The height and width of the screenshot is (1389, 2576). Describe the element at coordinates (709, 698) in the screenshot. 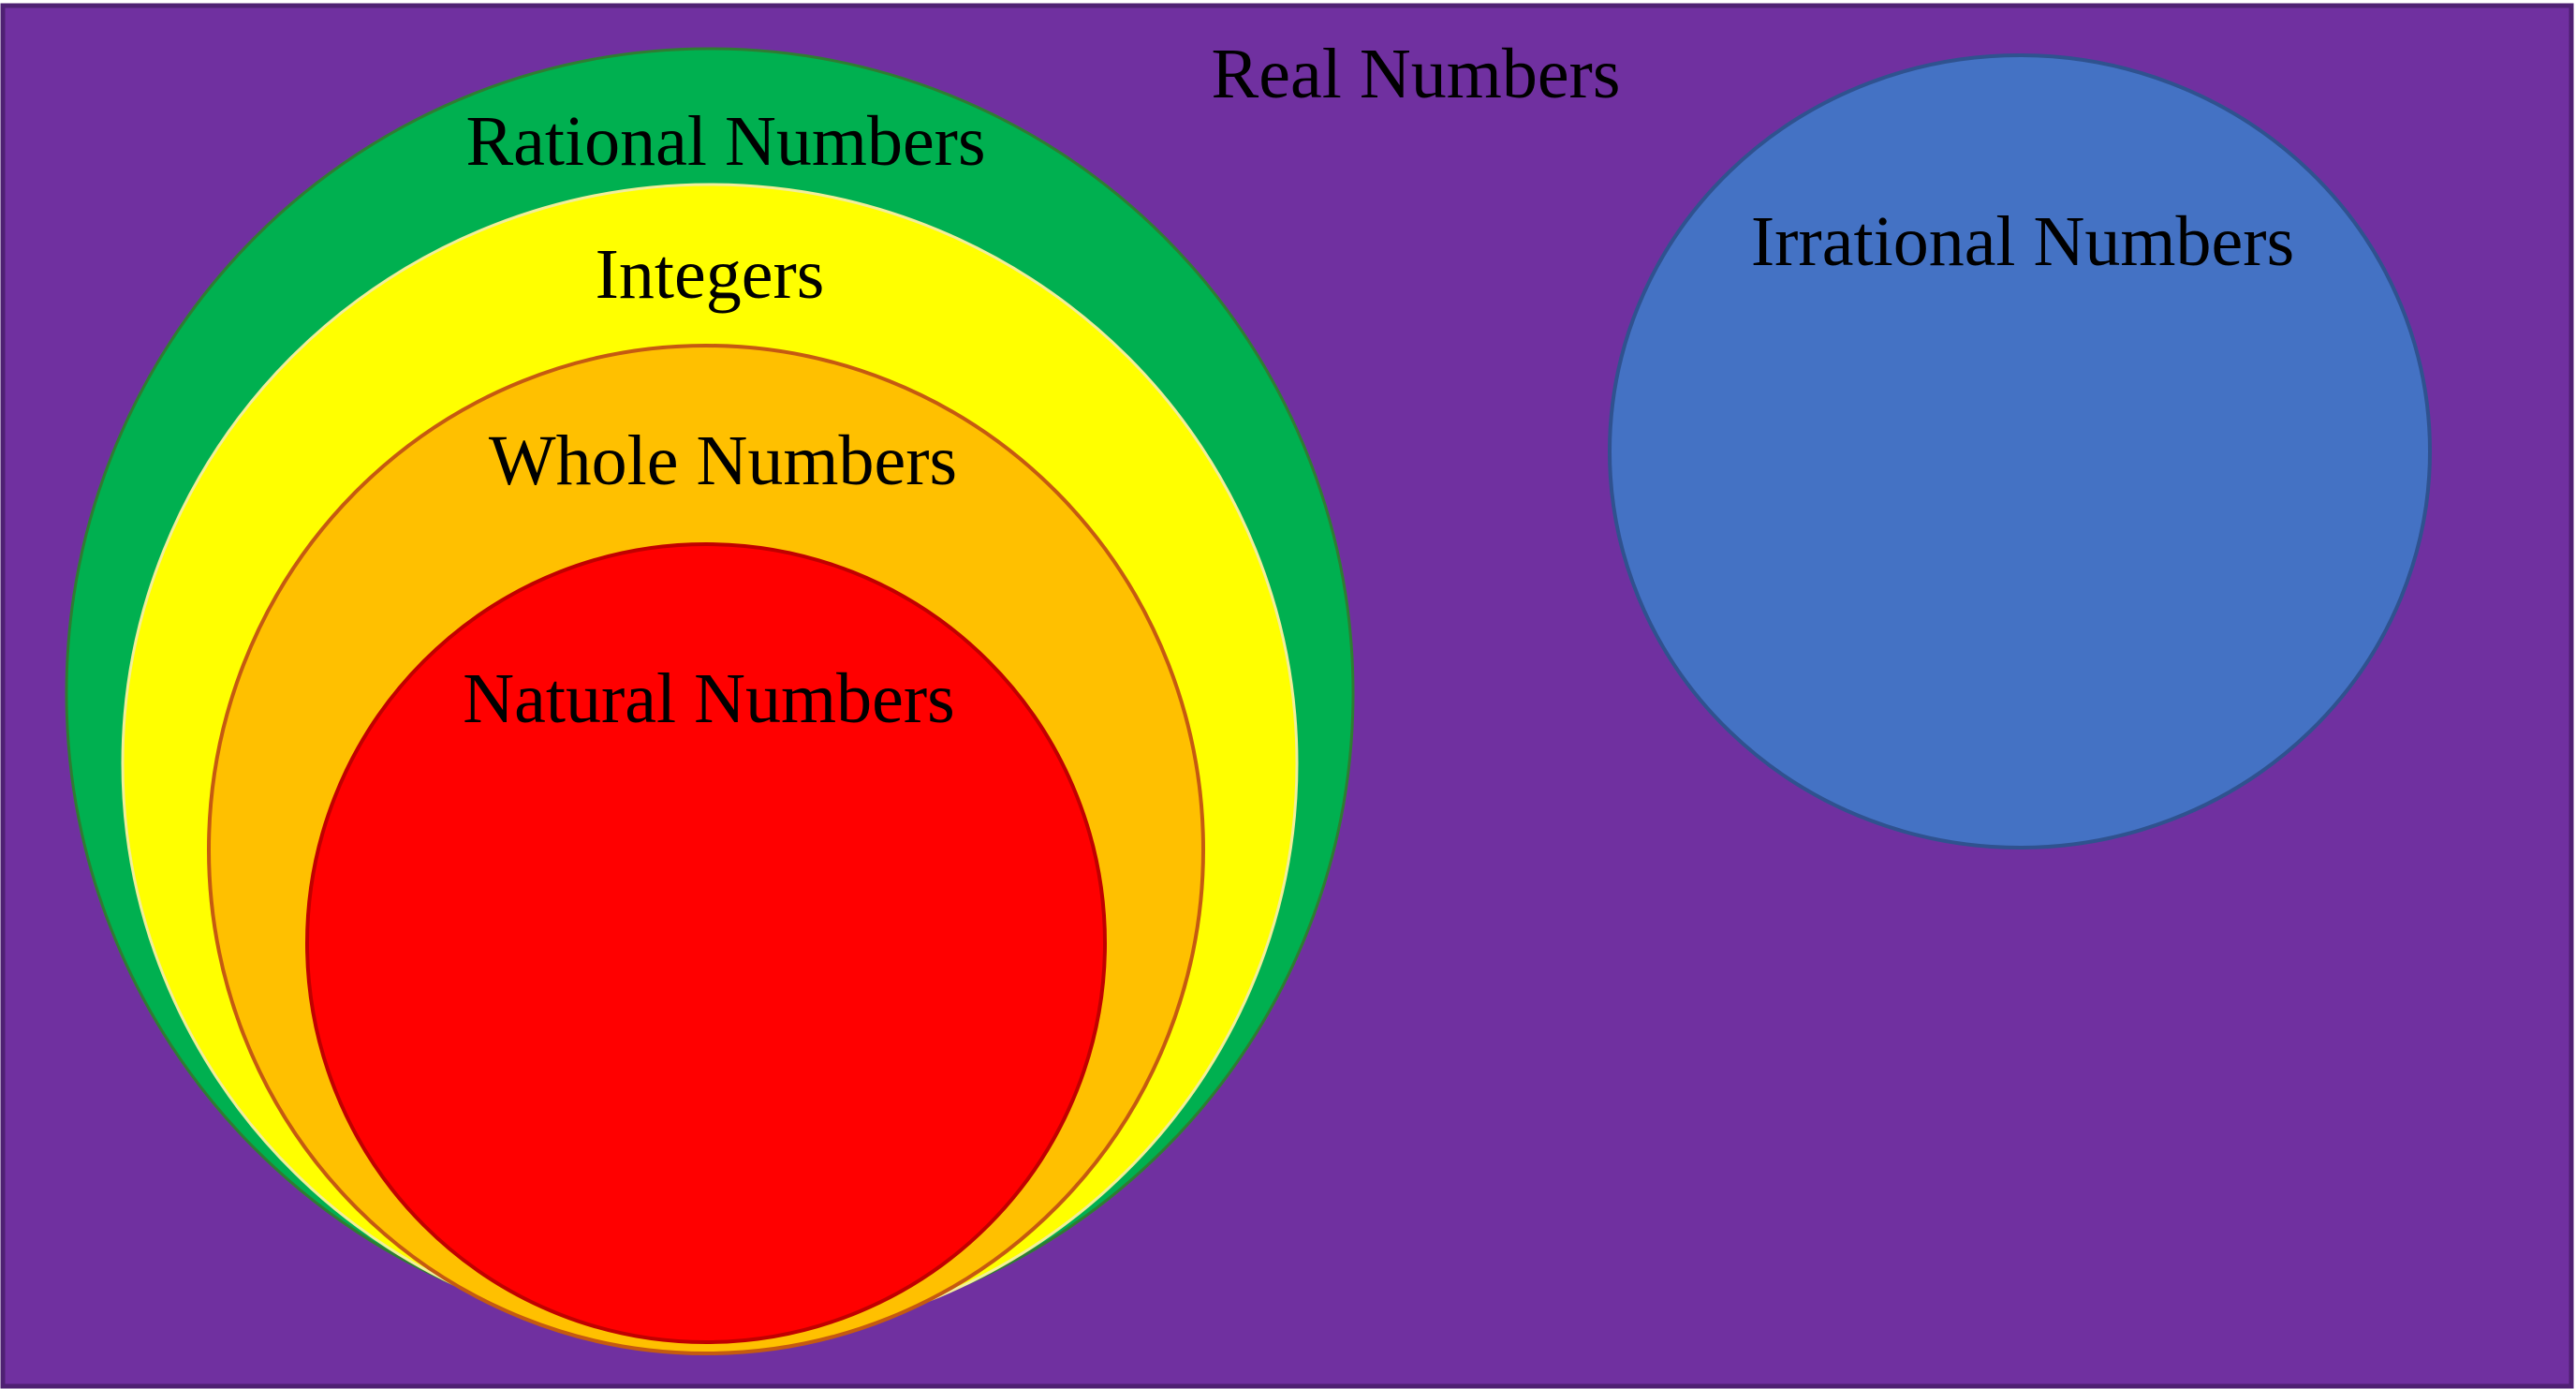

I see `natural-numbers-label: Natural Numbers` at that location.